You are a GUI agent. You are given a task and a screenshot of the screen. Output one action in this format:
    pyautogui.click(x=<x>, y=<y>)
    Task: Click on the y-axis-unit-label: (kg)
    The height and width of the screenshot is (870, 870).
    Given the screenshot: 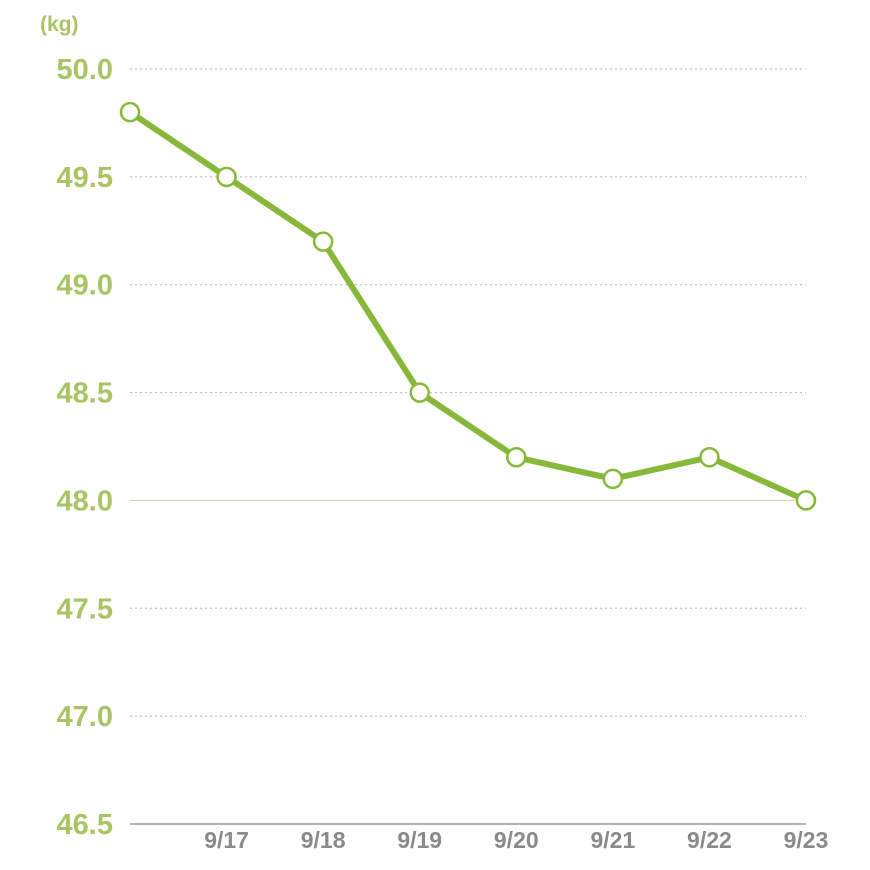 What is the action you would take?
    pyautogui.click(x=59, y=24)
    